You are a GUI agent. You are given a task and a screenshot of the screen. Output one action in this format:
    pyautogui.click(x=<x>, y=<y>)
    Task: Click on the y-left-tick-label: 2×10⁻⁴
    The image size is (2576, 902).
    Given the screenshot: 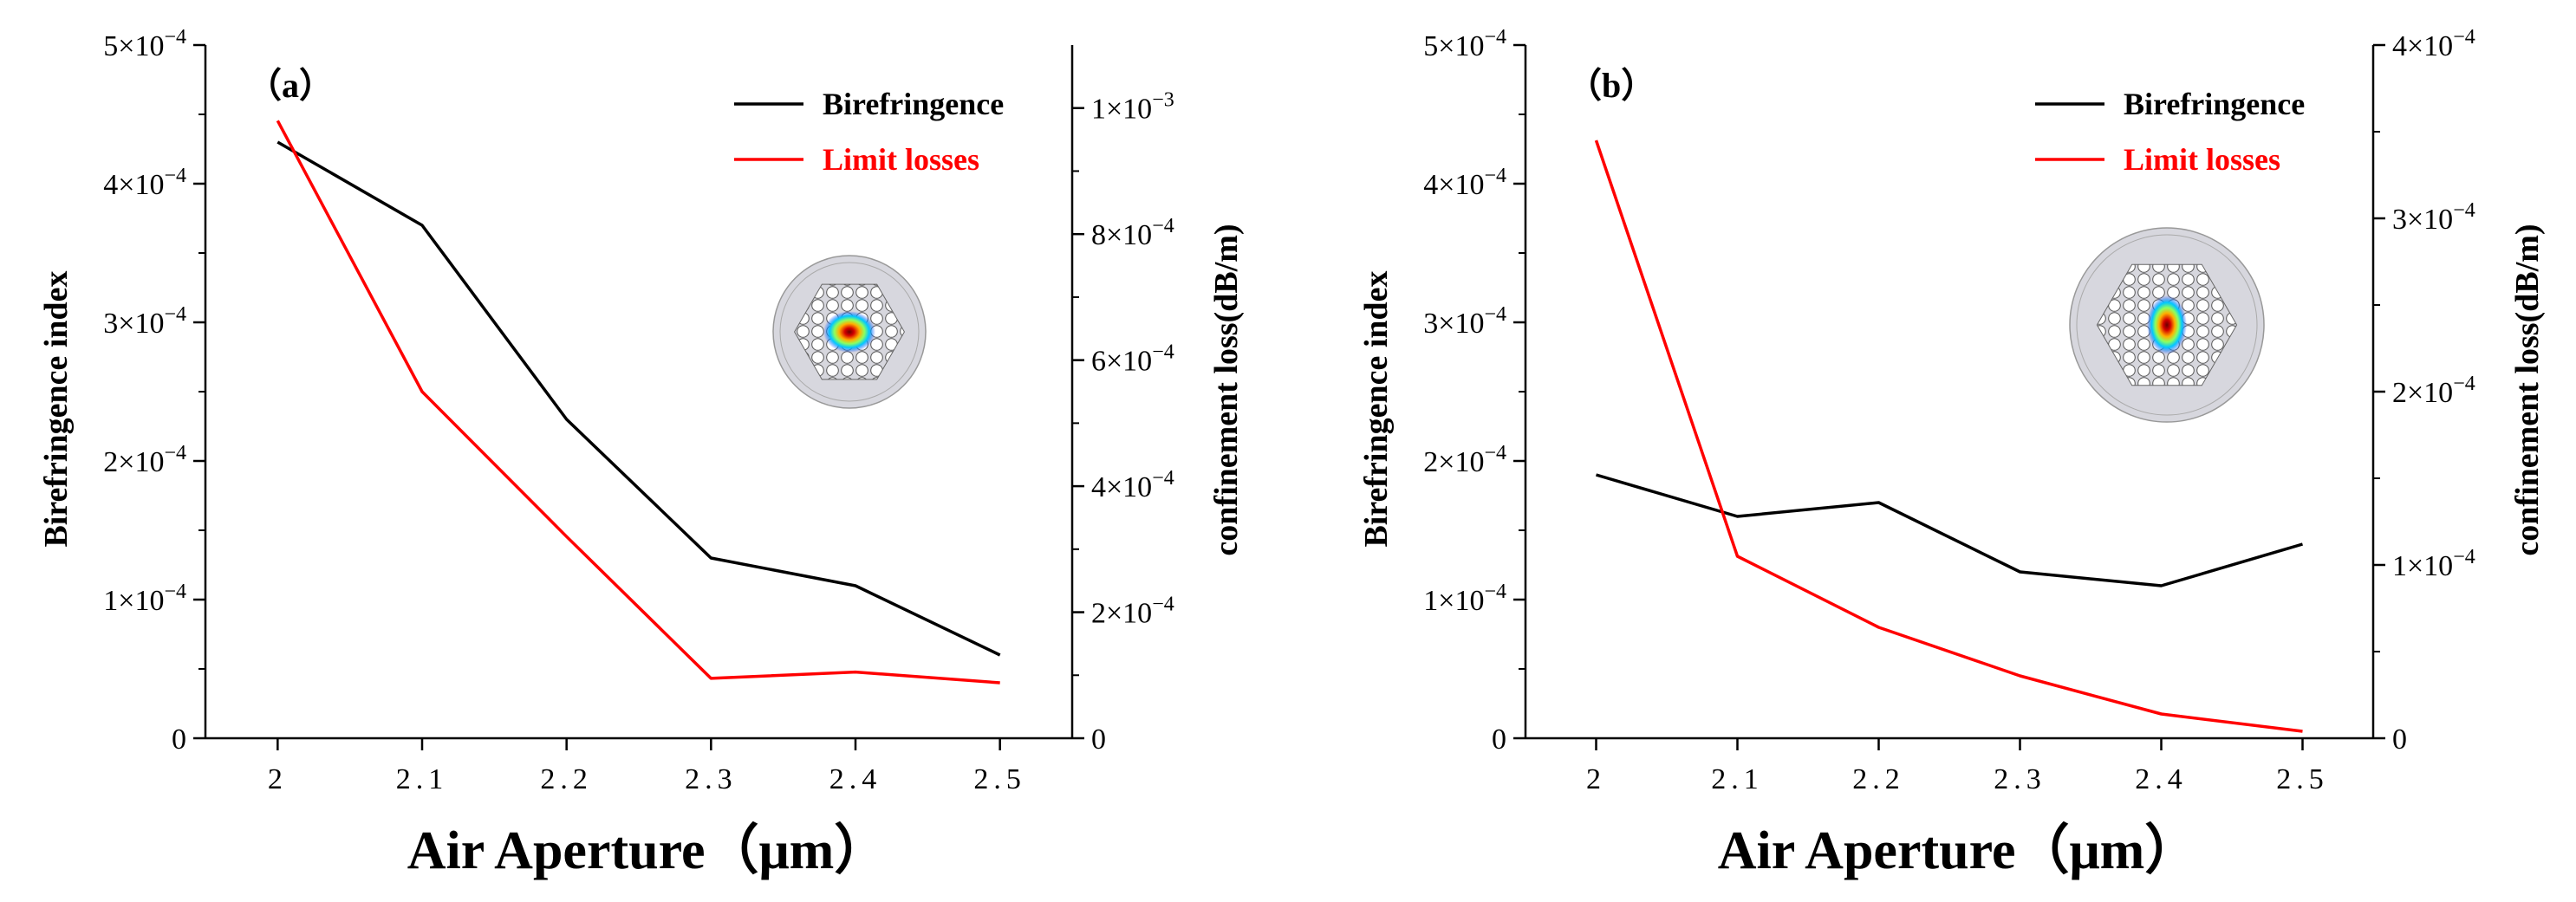 What is the action you would take?
    pyautogui.click(x=144, y=460)
    